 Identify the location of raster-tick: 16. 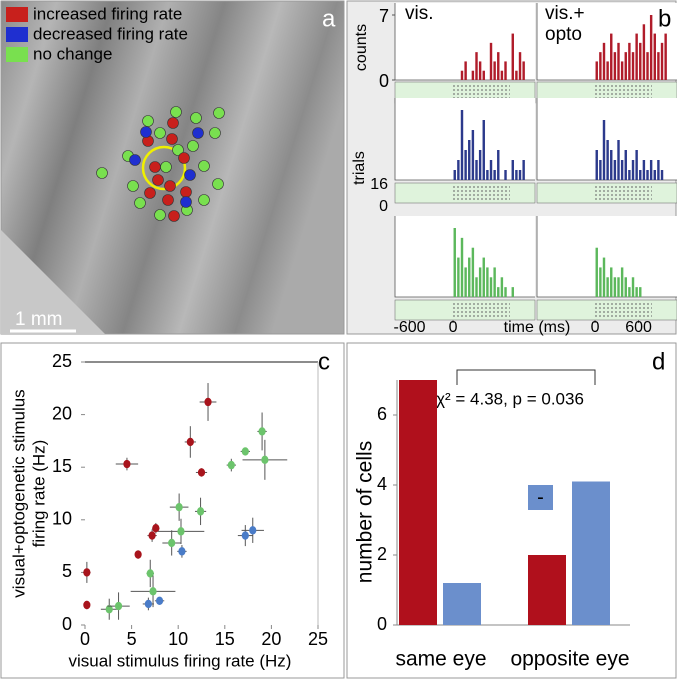
(379, 184).